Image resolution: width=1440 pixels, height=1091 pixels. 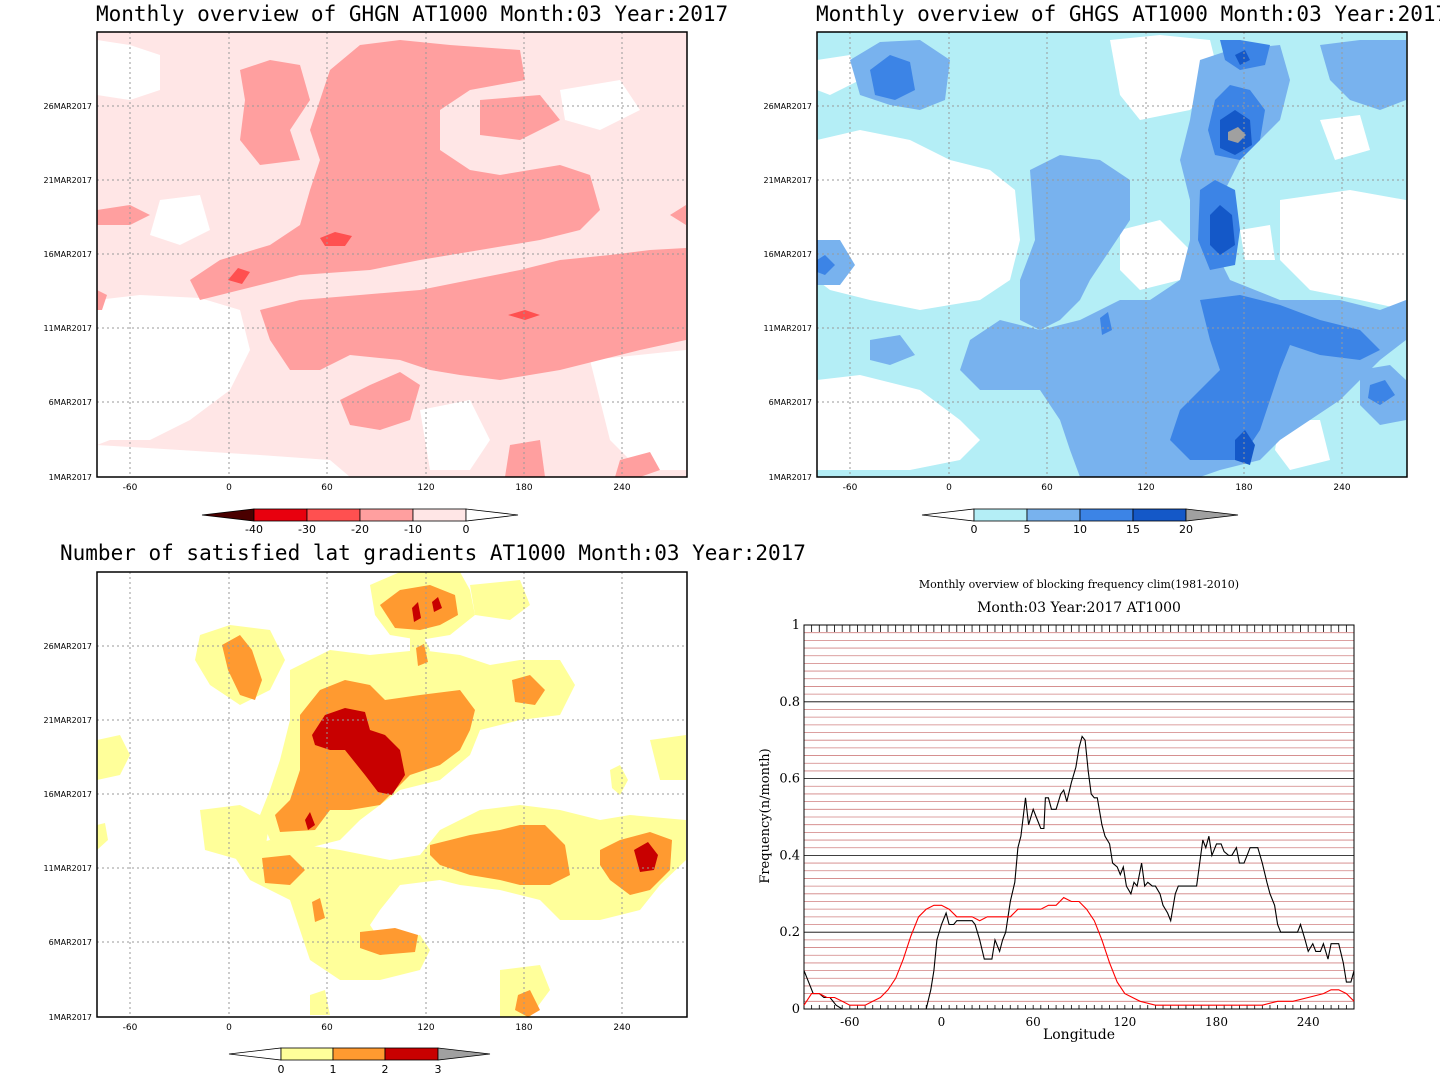 What do you see at coordinates (789, 702) in the screenshot?
I see `ytick-label: 0.8` at bounding box center [789, 702].